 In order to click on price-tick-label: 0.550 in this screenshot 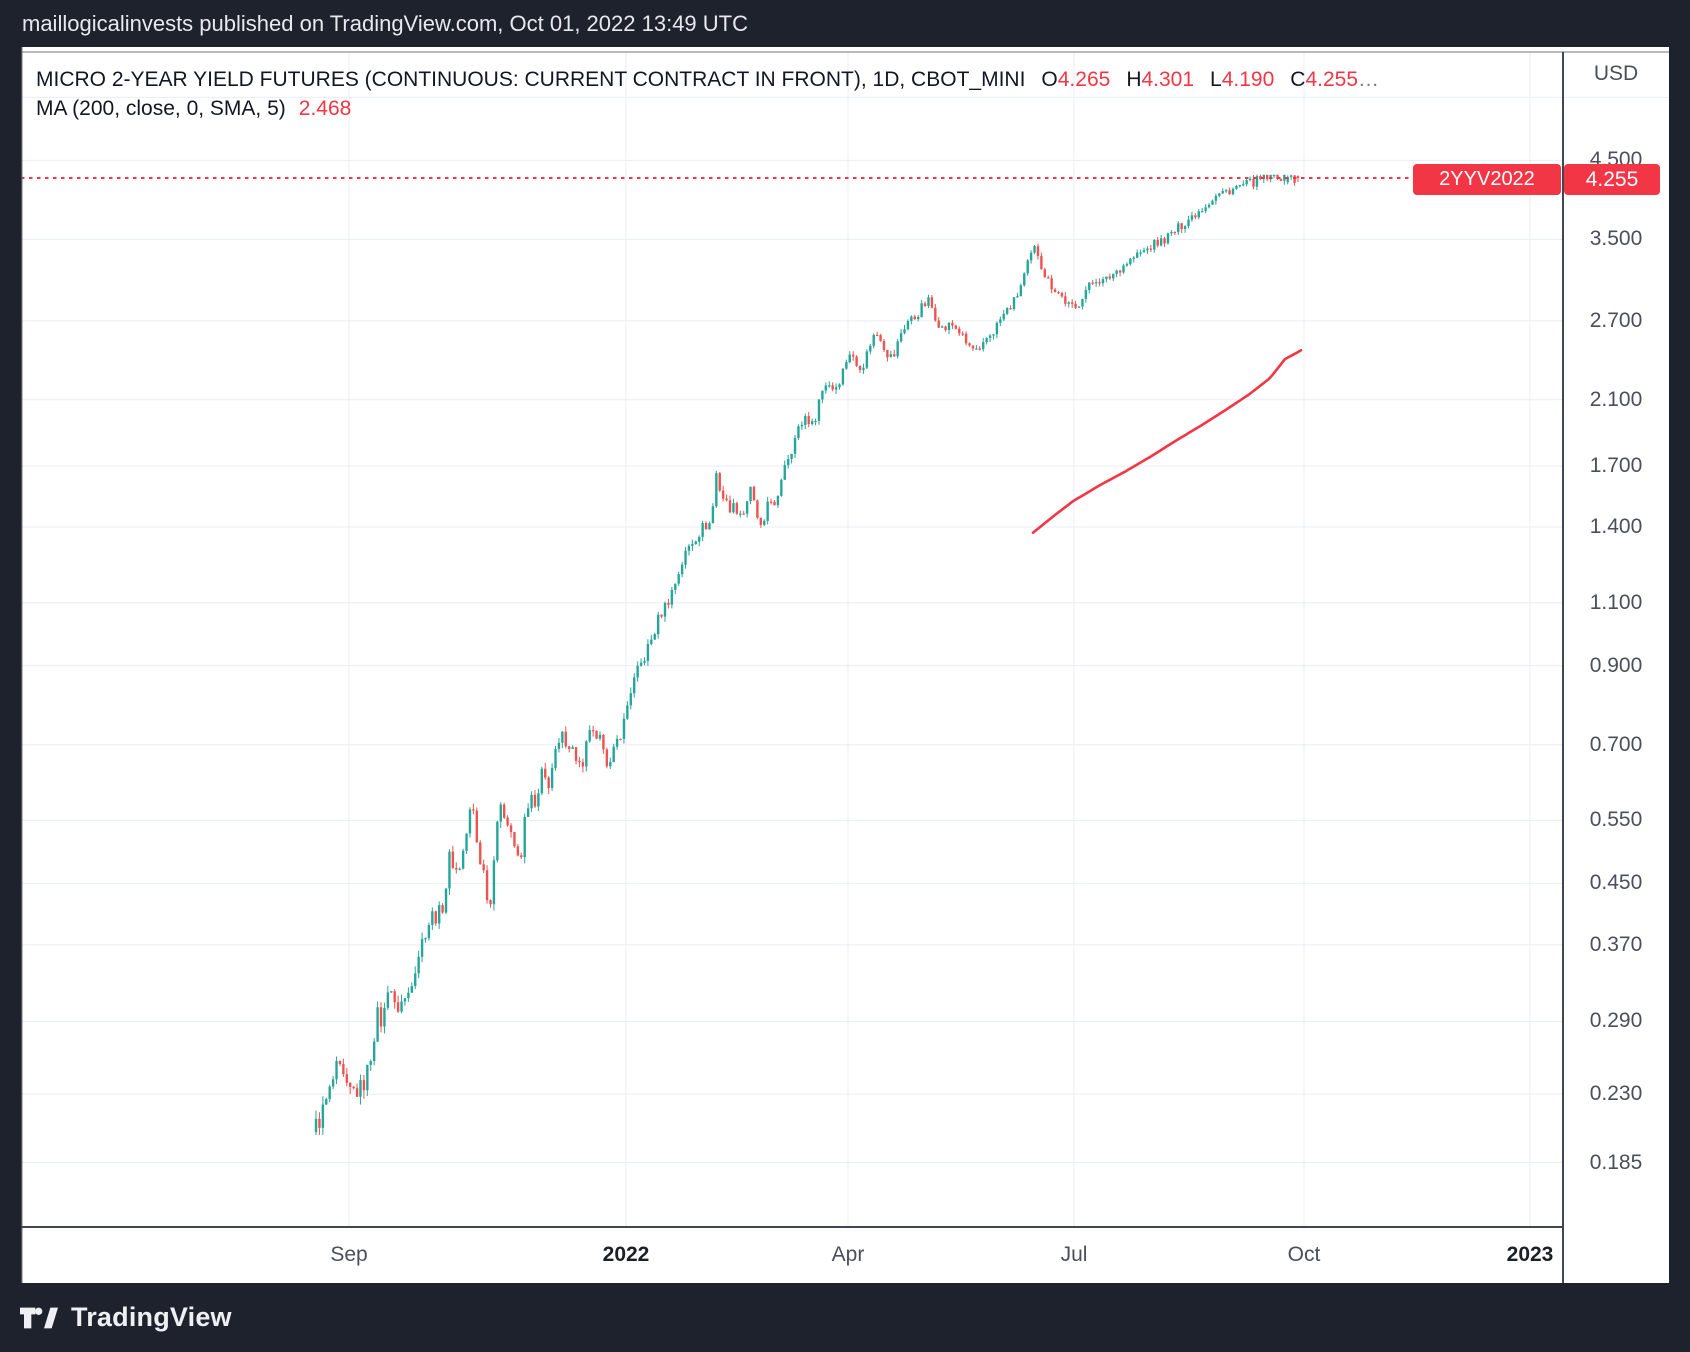, I will do `click(1616, 820)`.